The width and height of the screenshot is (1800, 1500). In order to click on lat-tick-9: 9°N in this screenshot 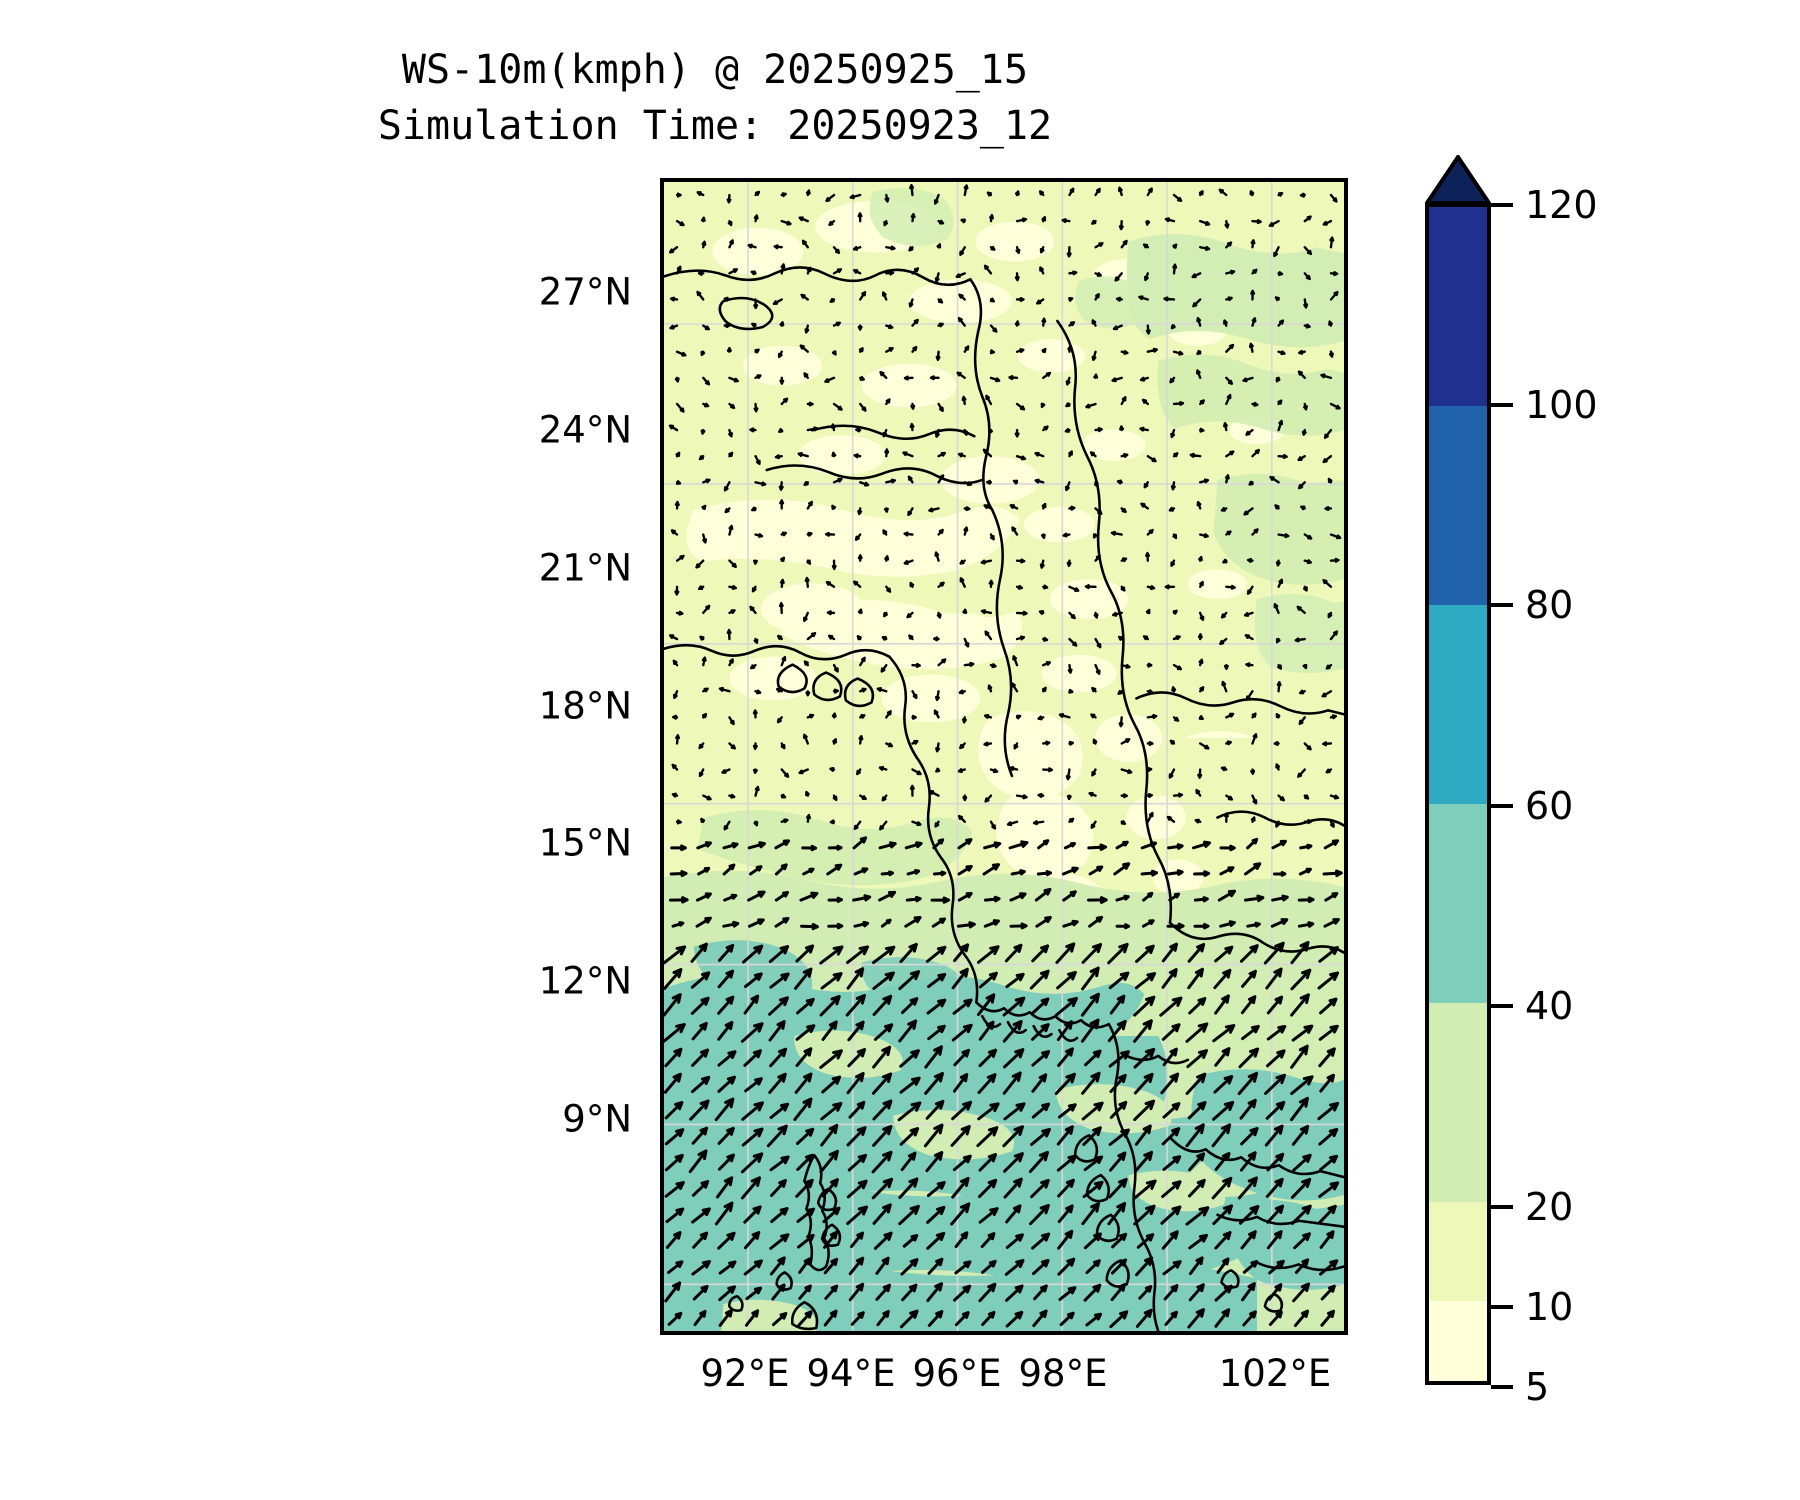, I will do `click(597, 1119)`.